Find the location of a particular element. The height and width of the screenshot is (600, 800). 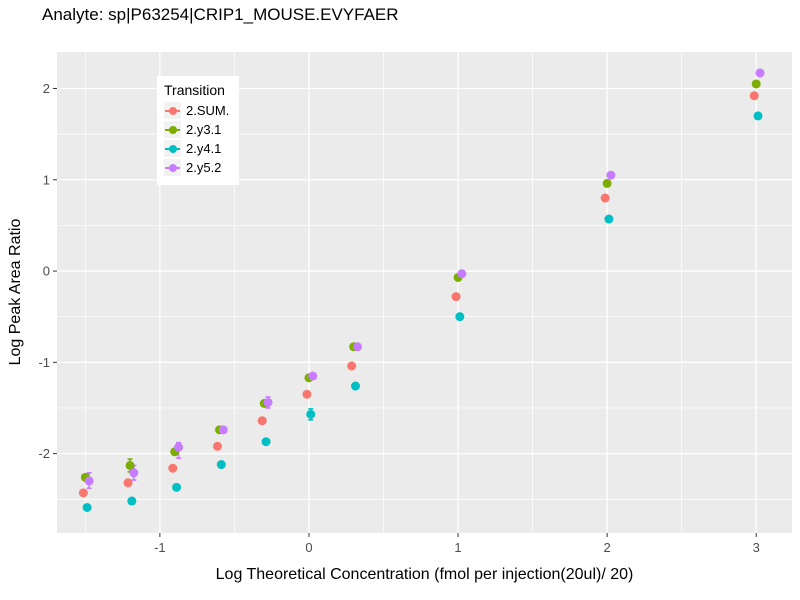

y-tick-label: 1 is located at coordinates (46, 179).